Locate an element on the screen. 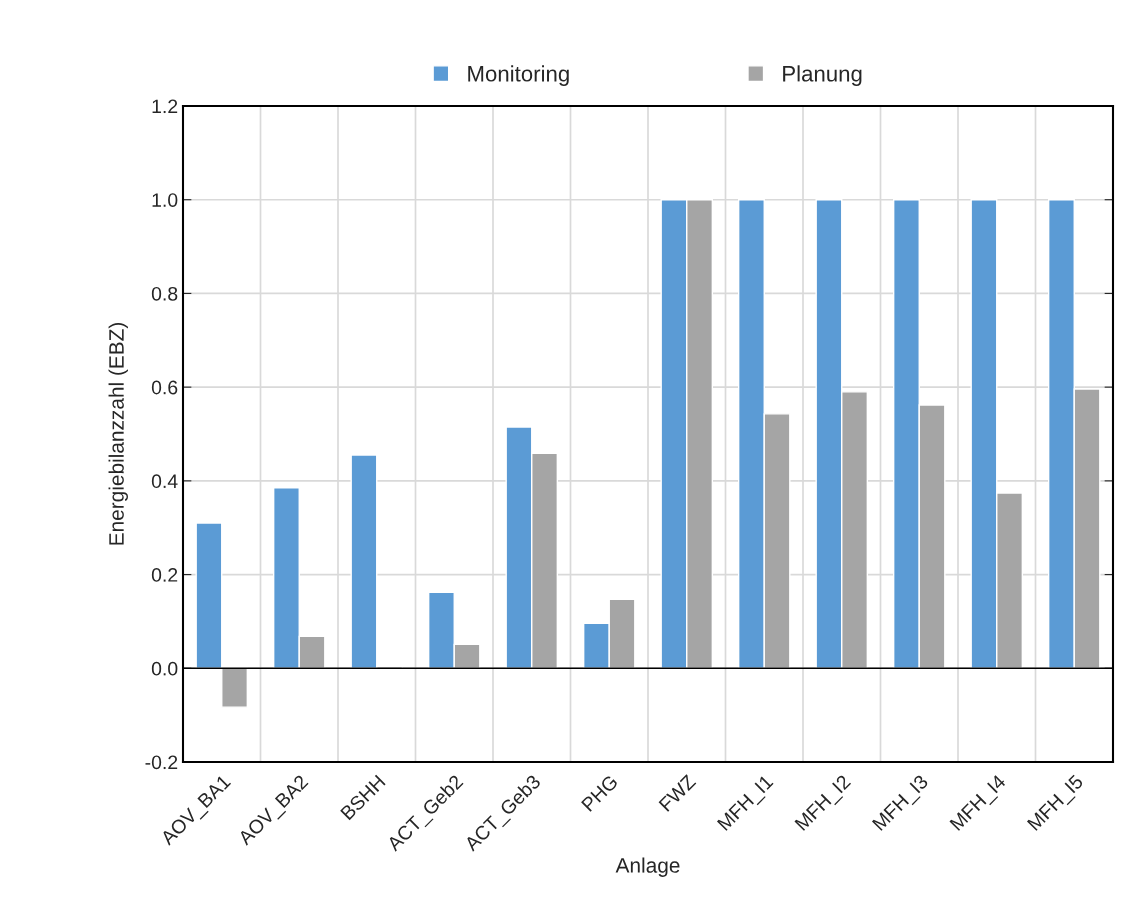 Image resolution: width=1127 pixels, height=901 pixels. y-tick-label: -0.2 is located at coordinates (161, 762).